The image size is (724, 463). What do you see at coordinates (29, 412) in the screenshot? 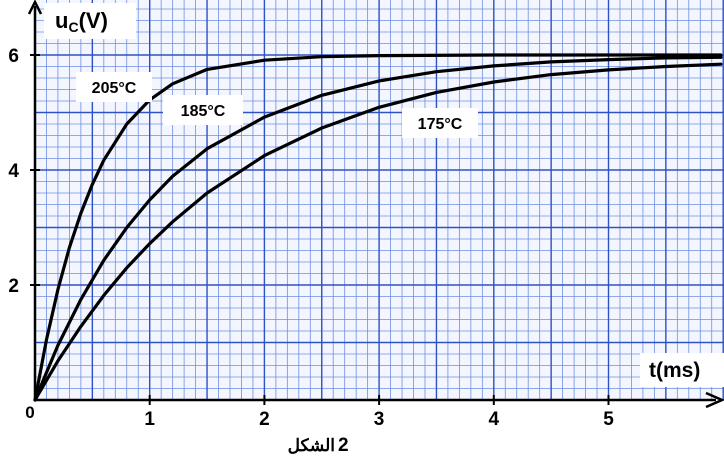
I see `origin-label: 0` at bounding box center [29, 412].